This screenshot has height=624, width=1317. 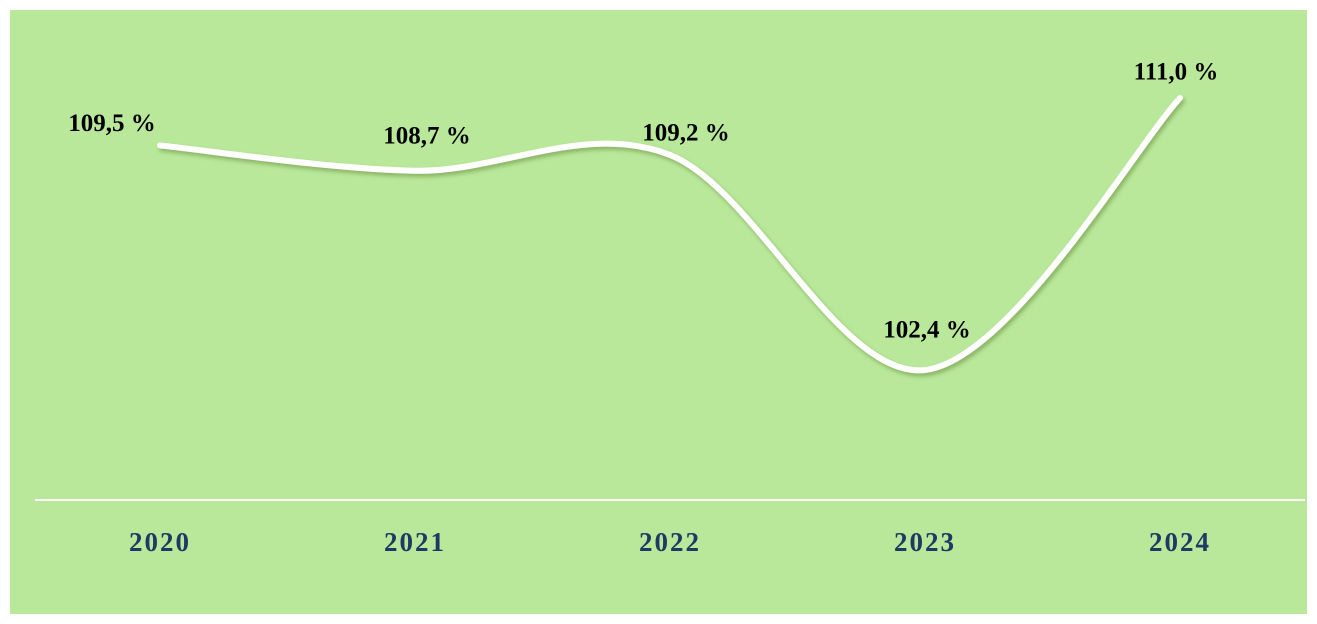 I want to click on x-tick-label: 2023, so click(x=925, y=542).